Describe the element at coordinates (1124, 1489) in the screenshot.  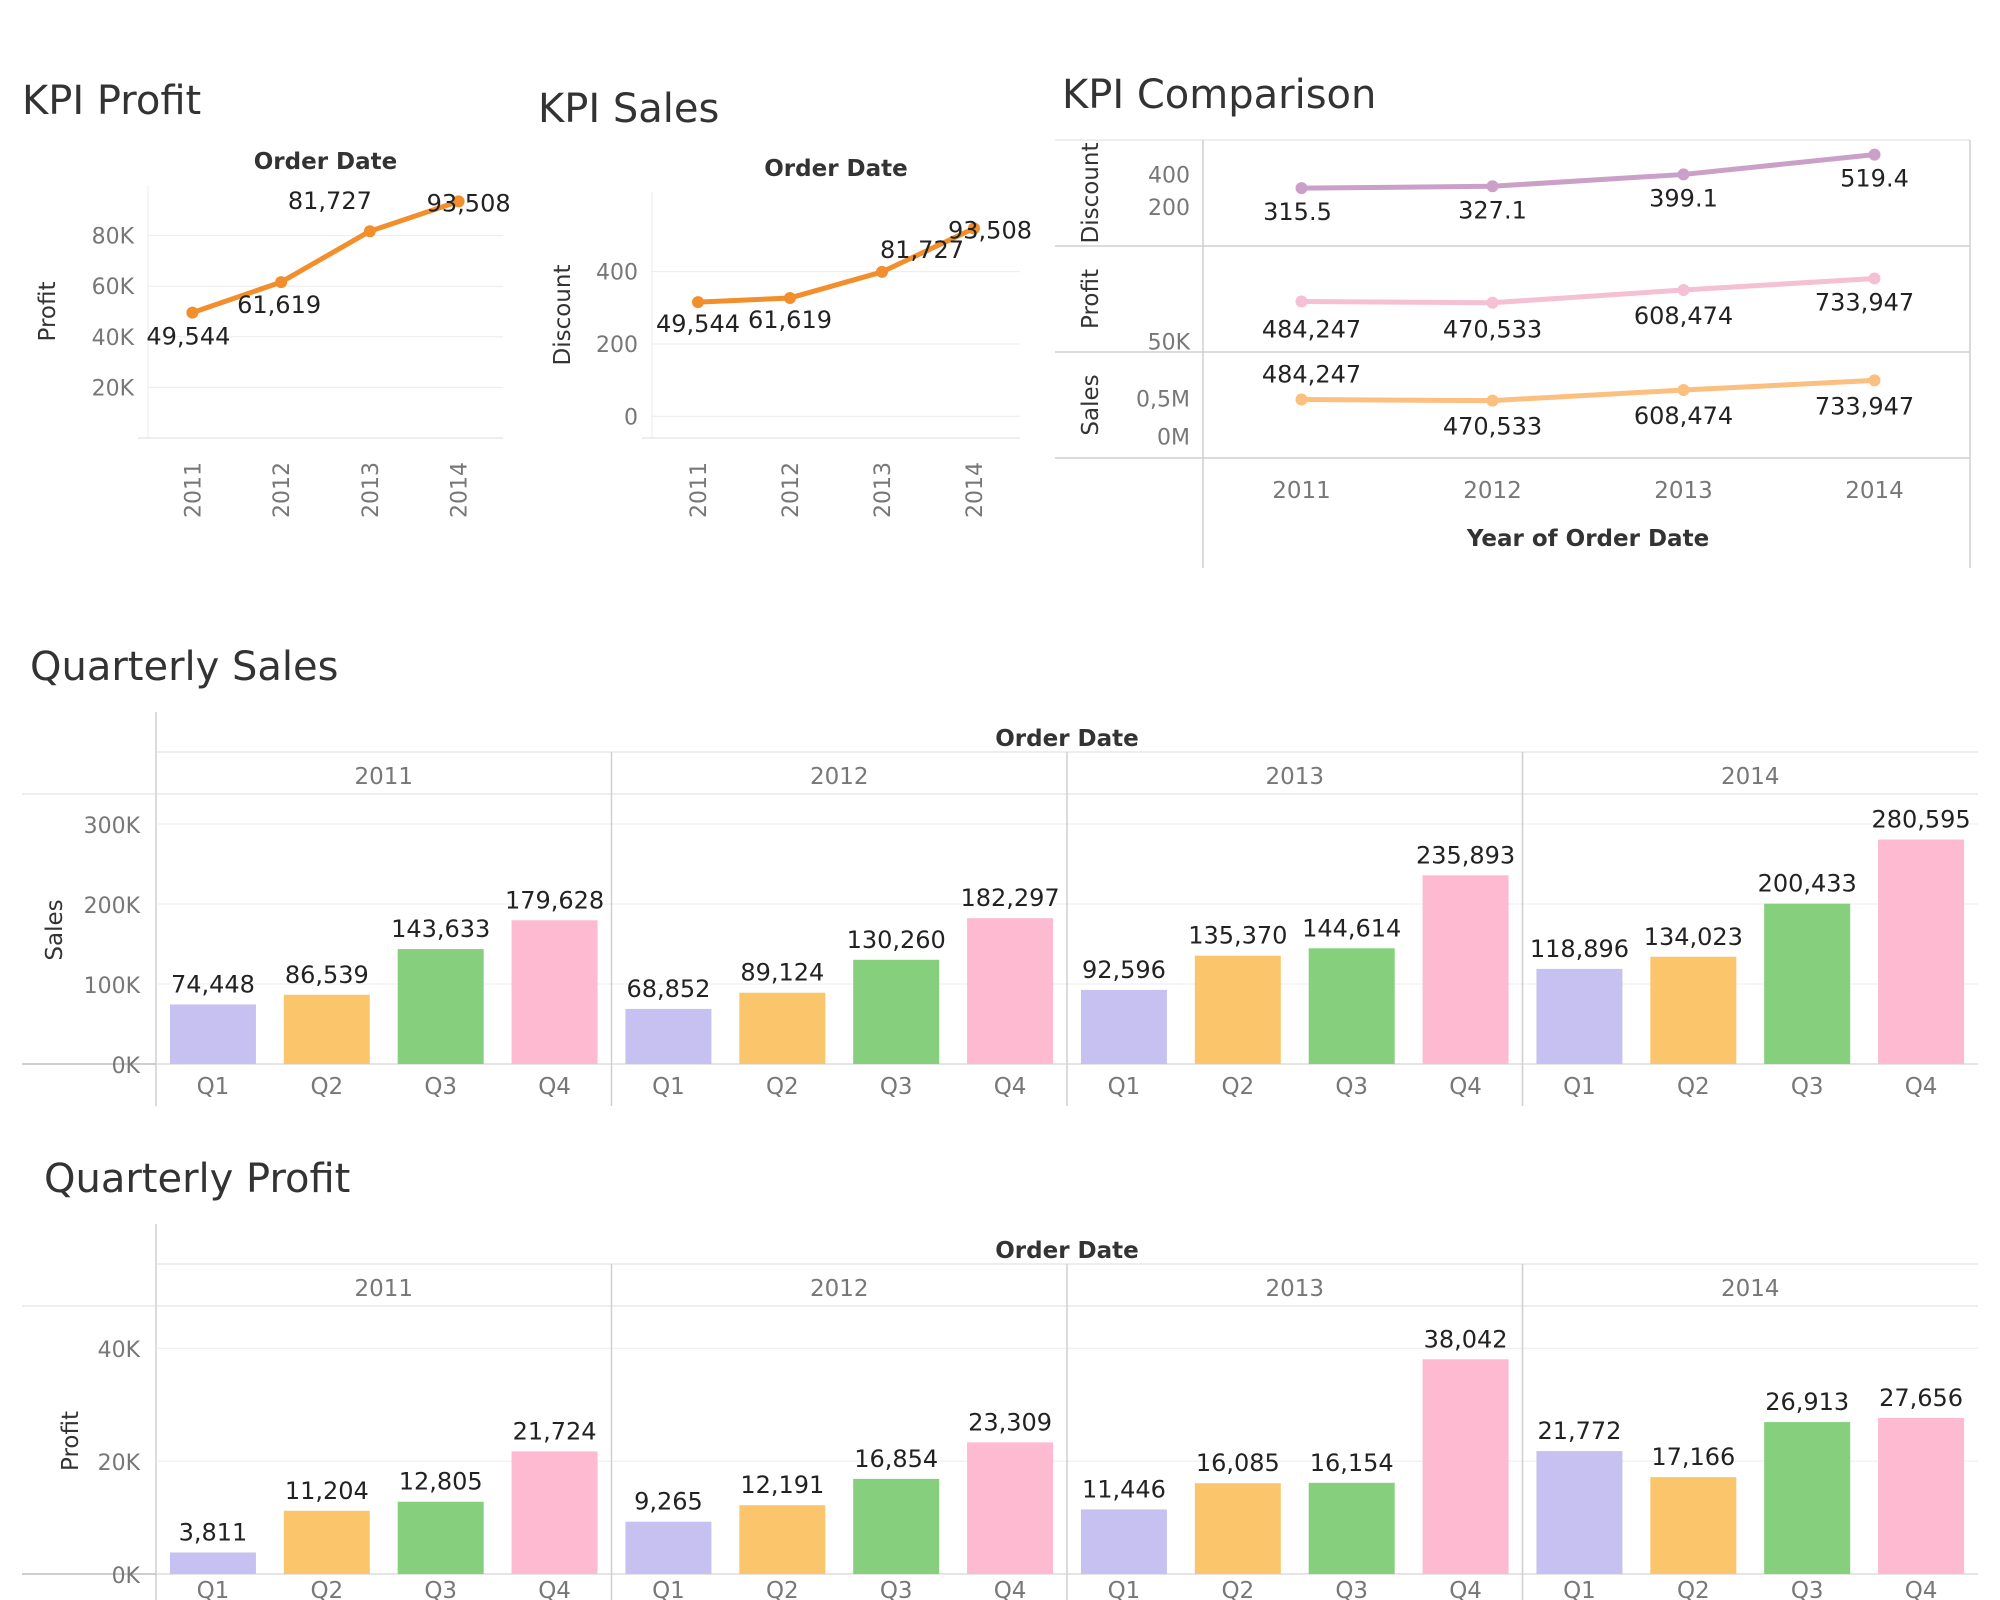
I see `data-label: 11,446` at that location.